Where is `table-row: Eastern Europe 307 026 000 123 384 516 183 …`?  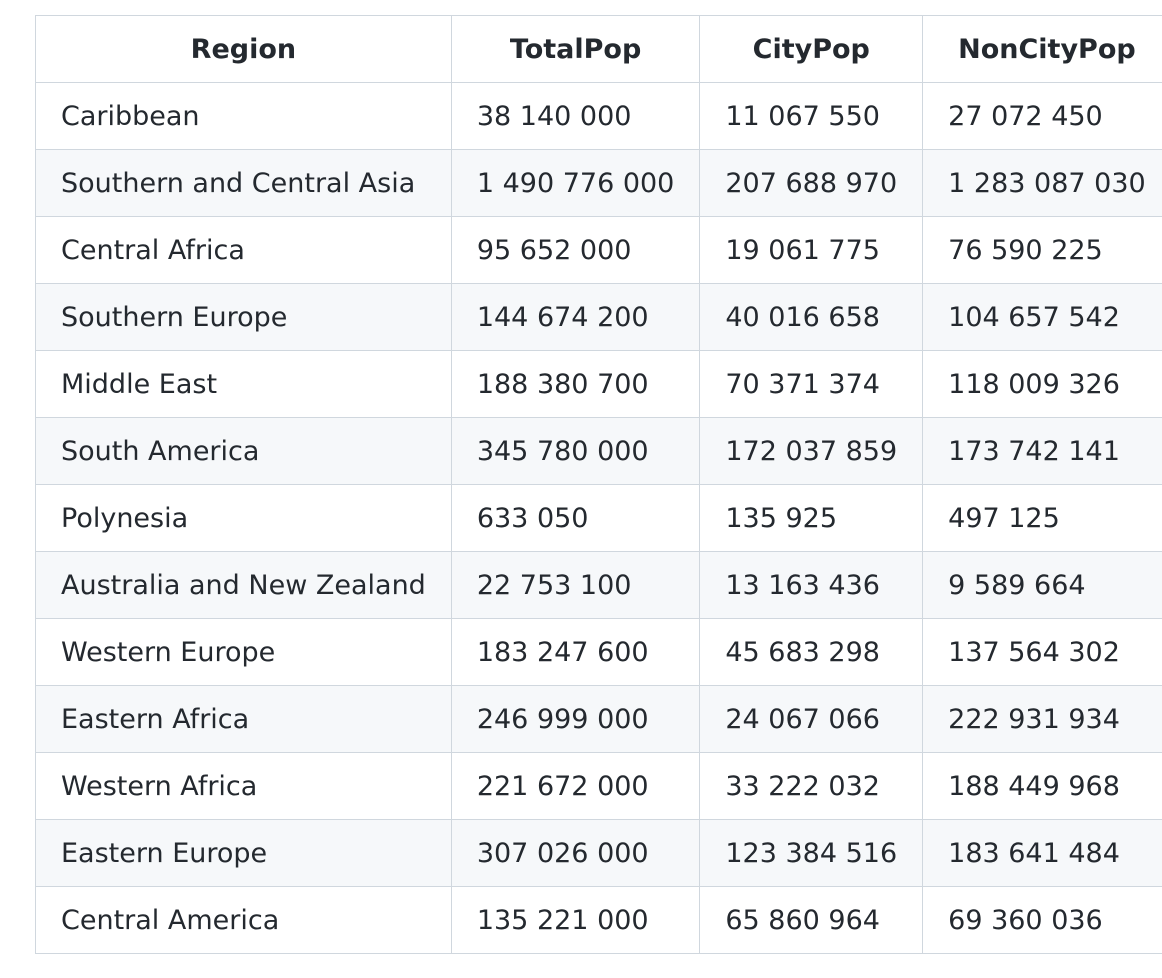 table-row: Eastern Europe 307 026 000 123 384 516 183 … is located at coordinates (598, 853).